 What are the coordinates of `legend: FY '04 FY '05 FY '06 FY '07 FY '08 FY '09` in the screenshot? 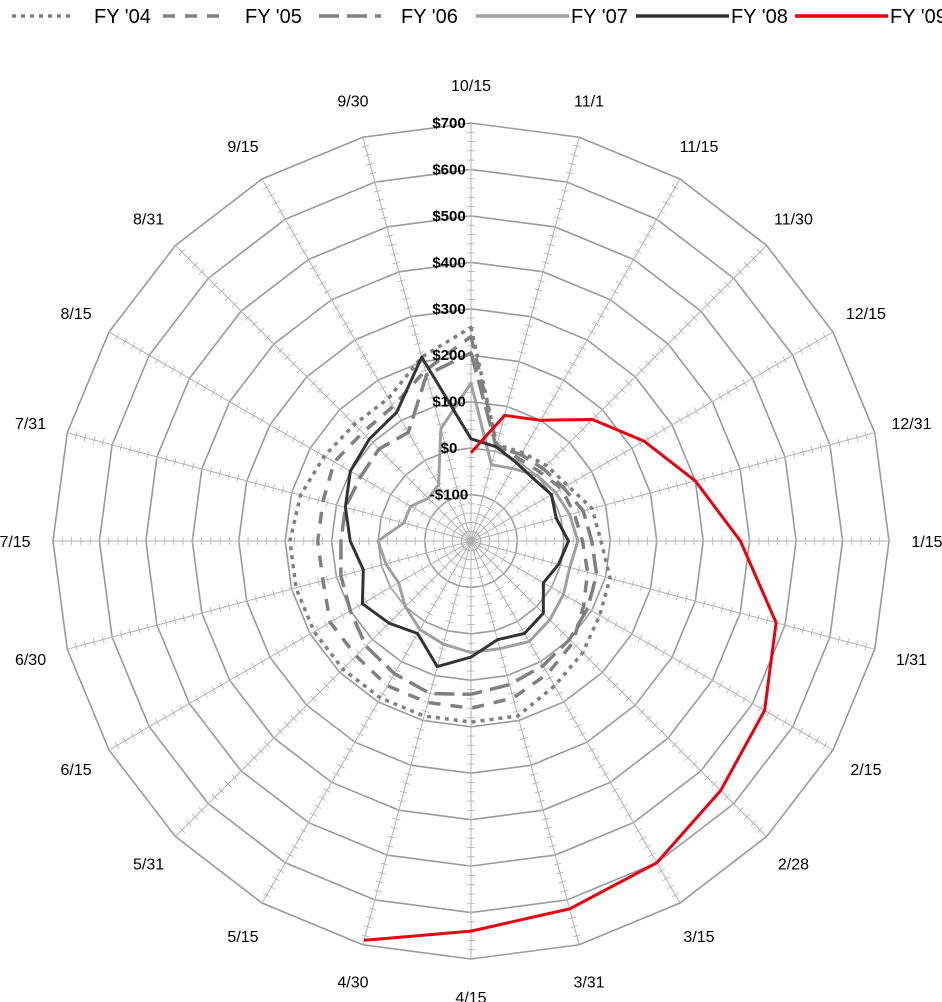 It's located at (477, 17).